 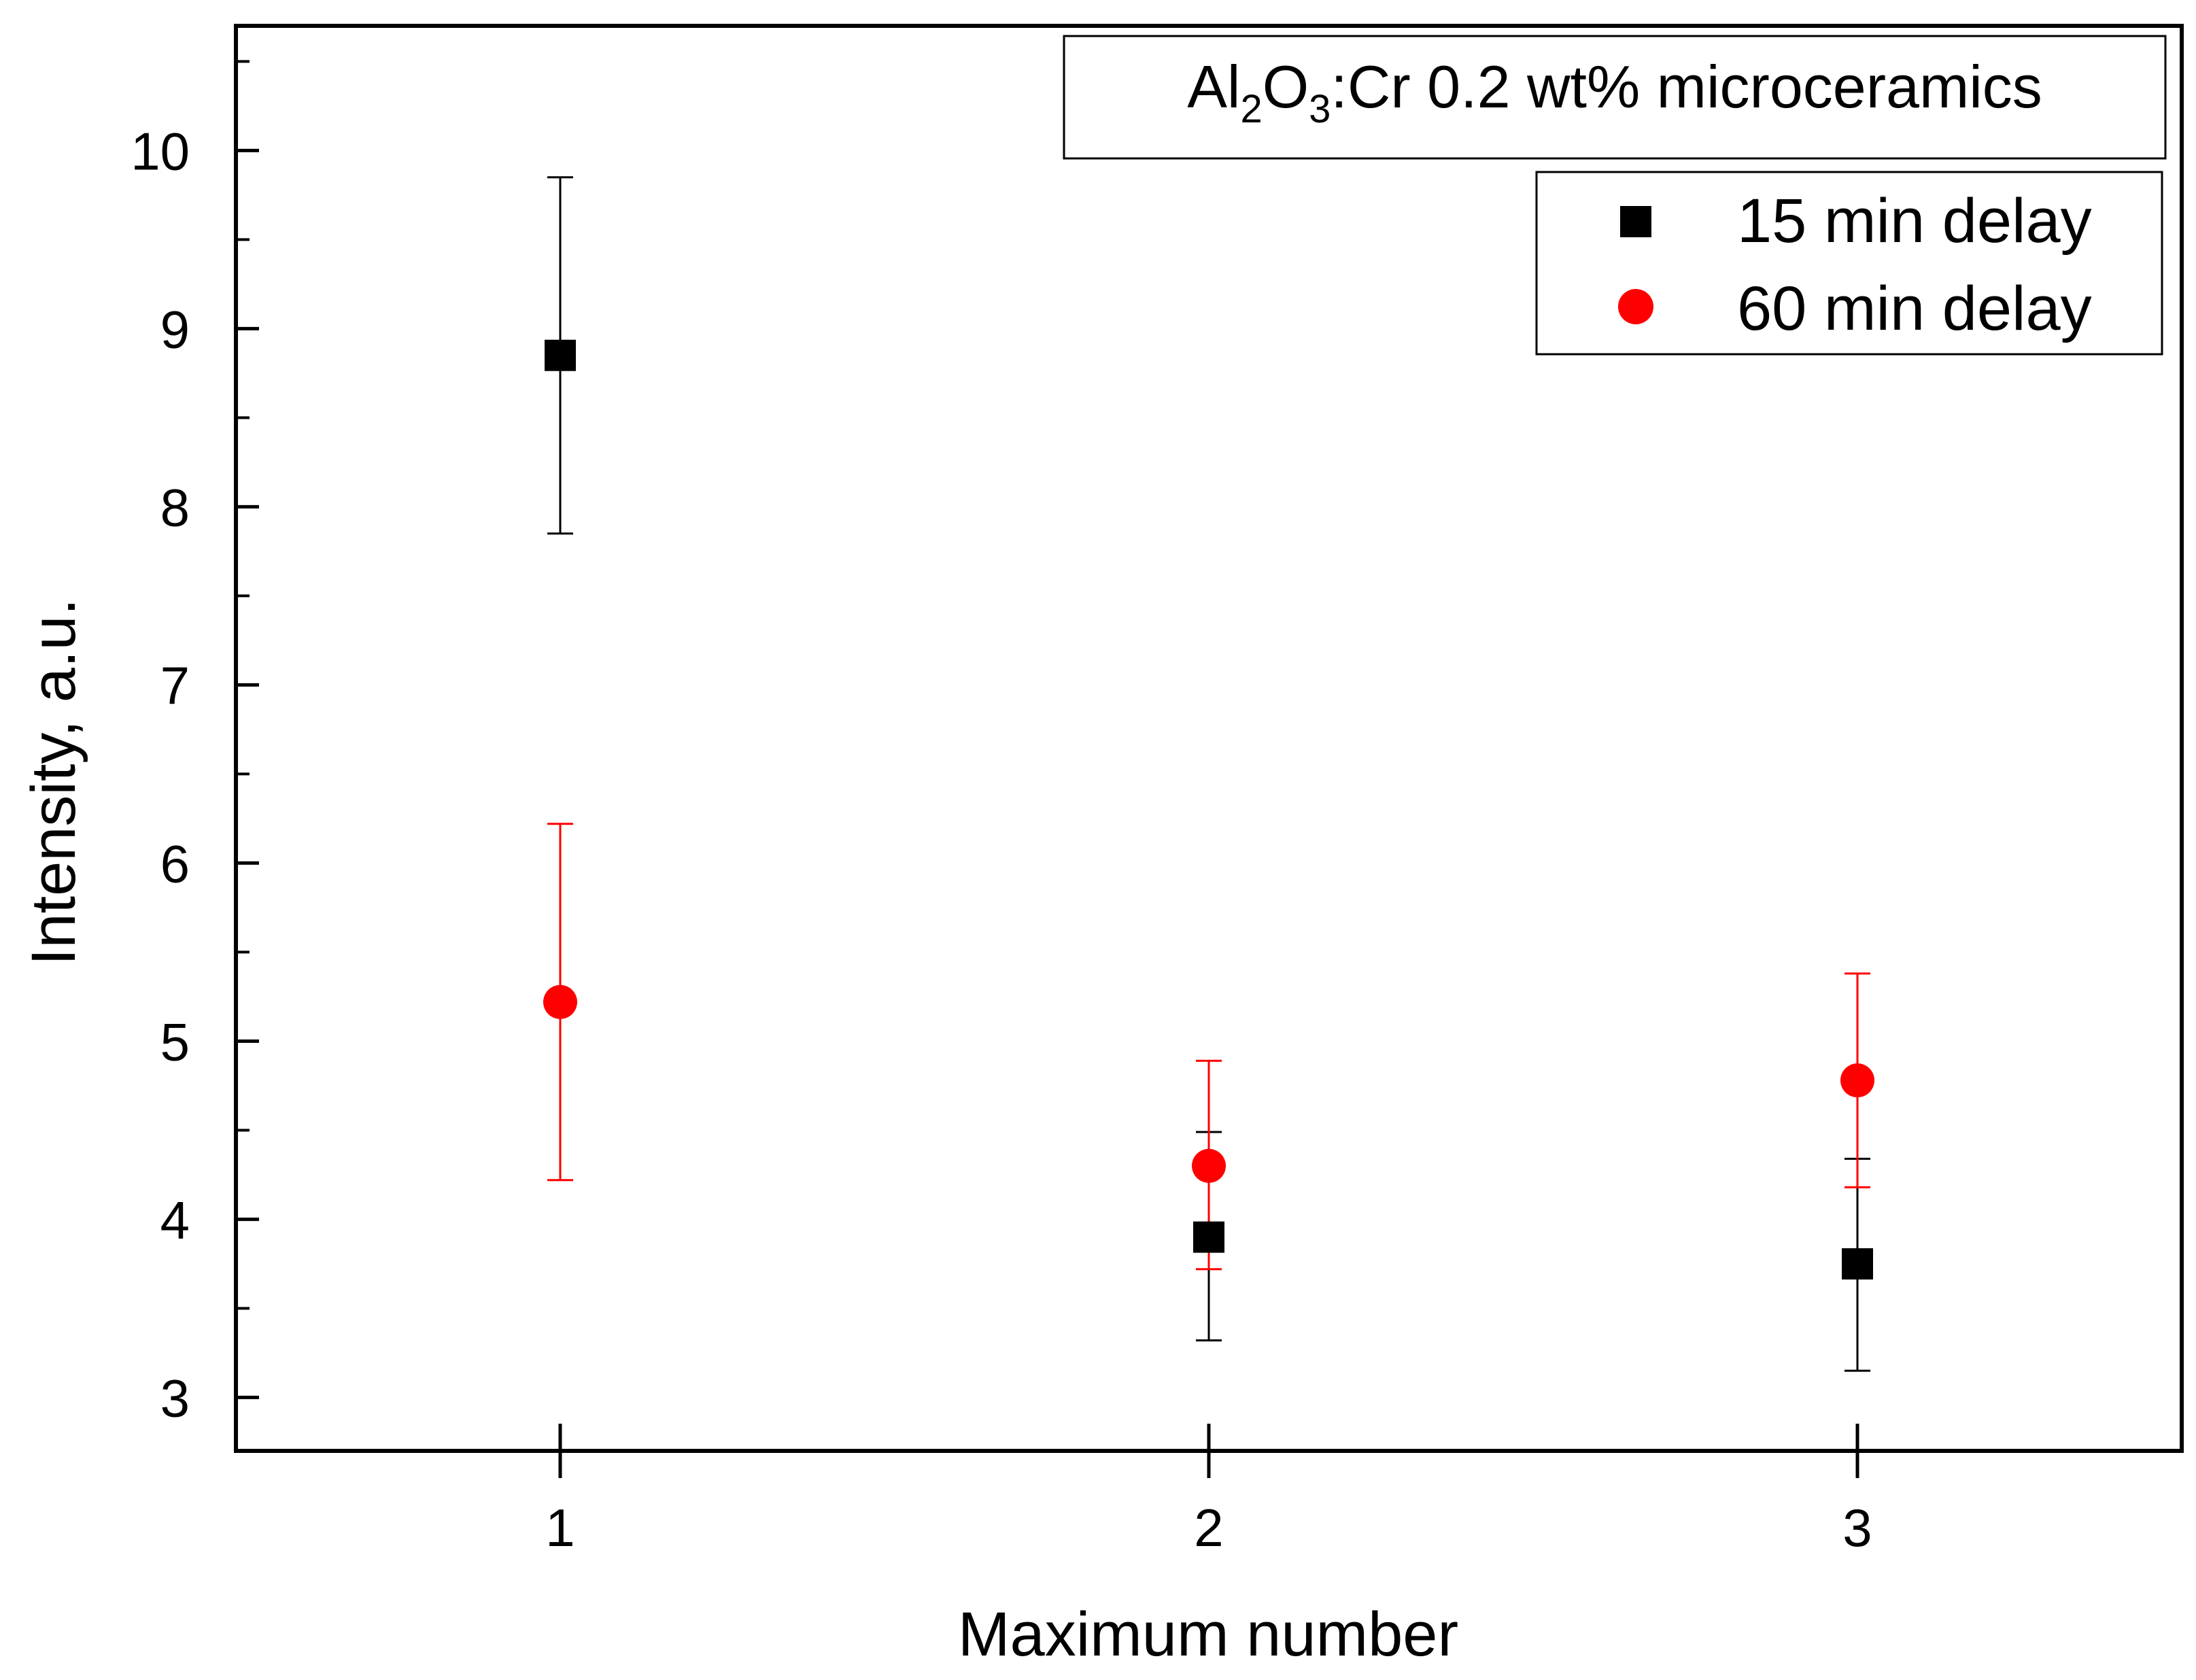 I want to click on y-tick-label-5: 5, so click(x=175, y=1042).